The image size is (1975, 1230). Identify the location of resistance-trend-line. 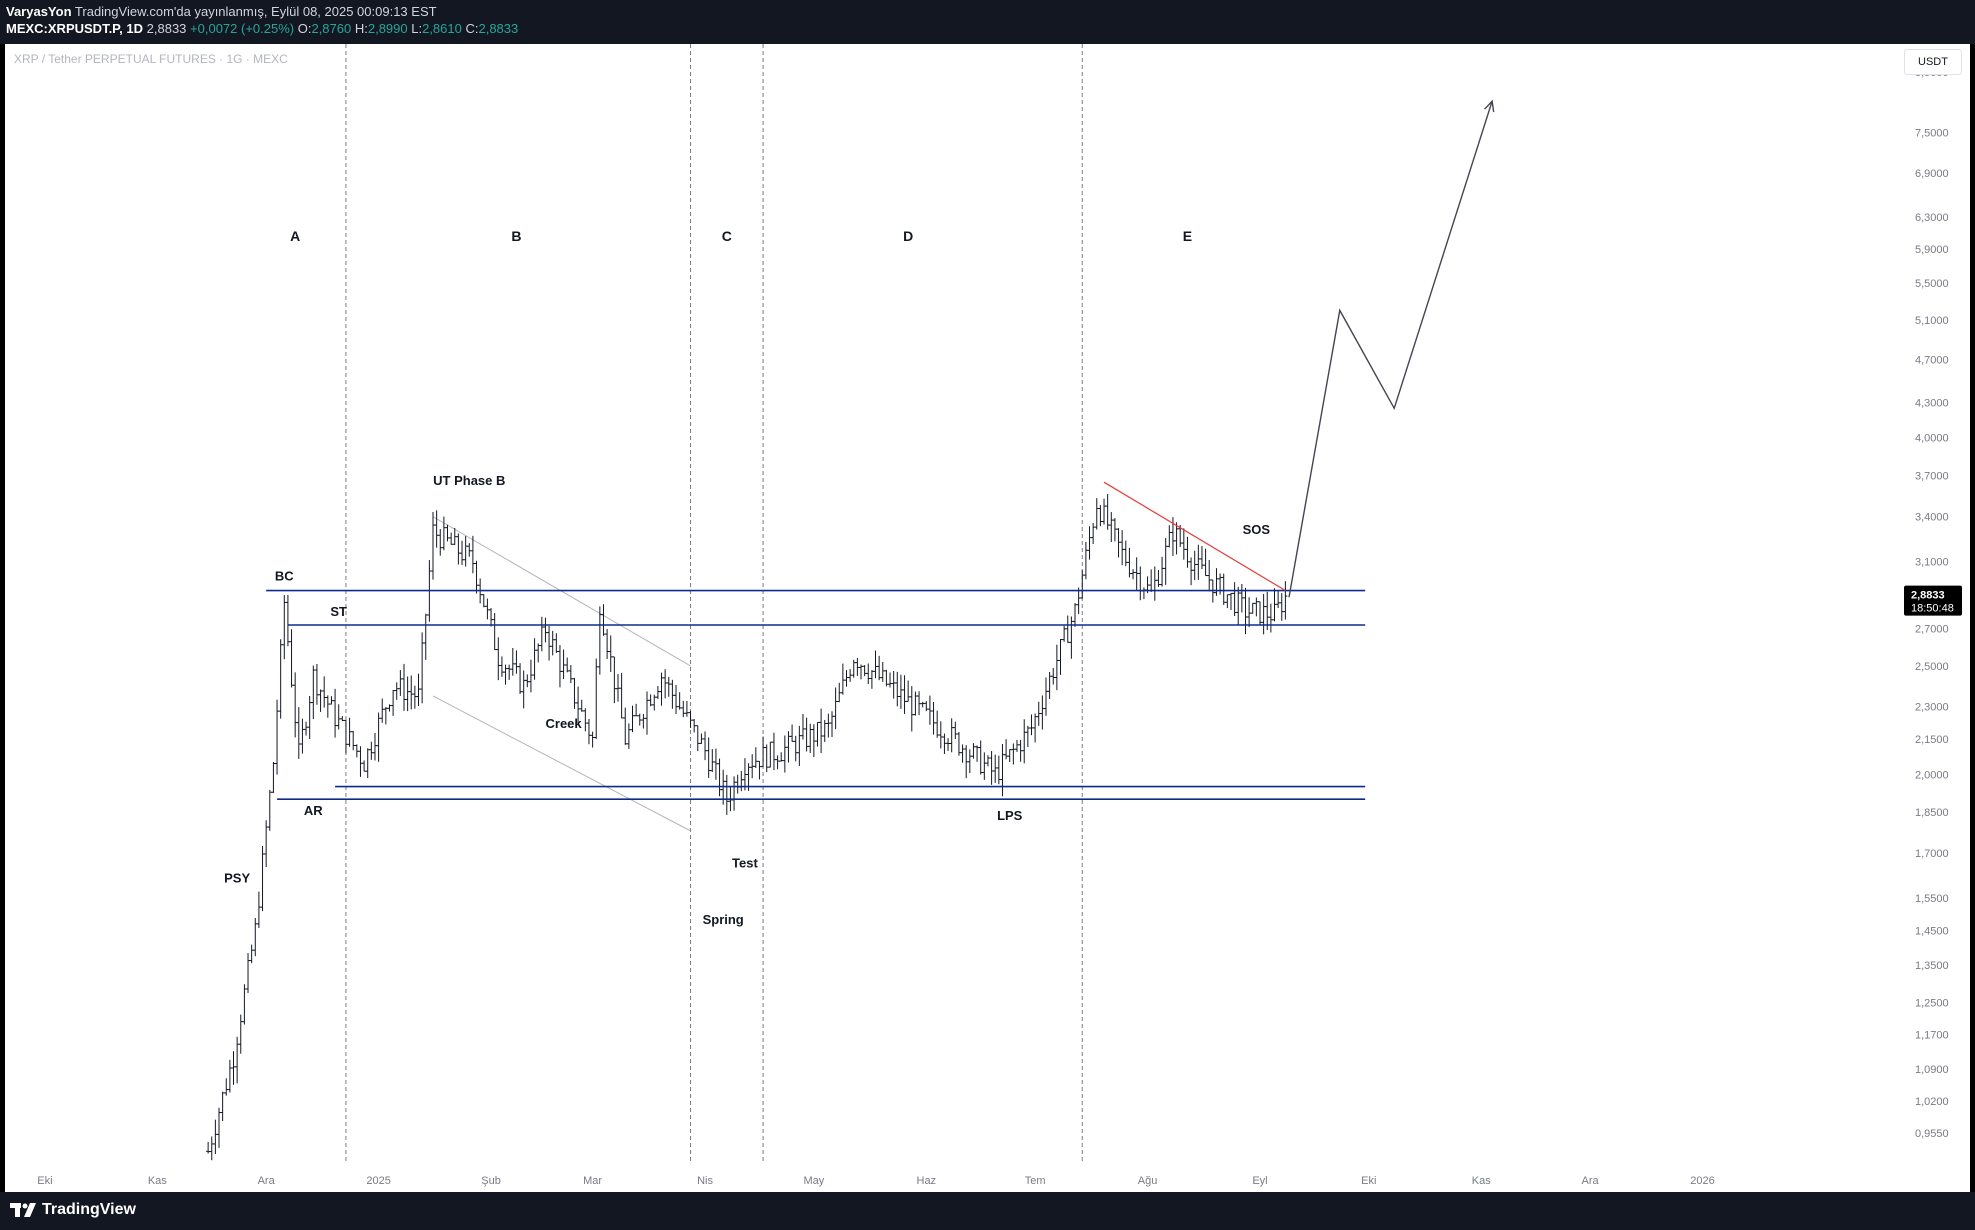
(1194, 536).